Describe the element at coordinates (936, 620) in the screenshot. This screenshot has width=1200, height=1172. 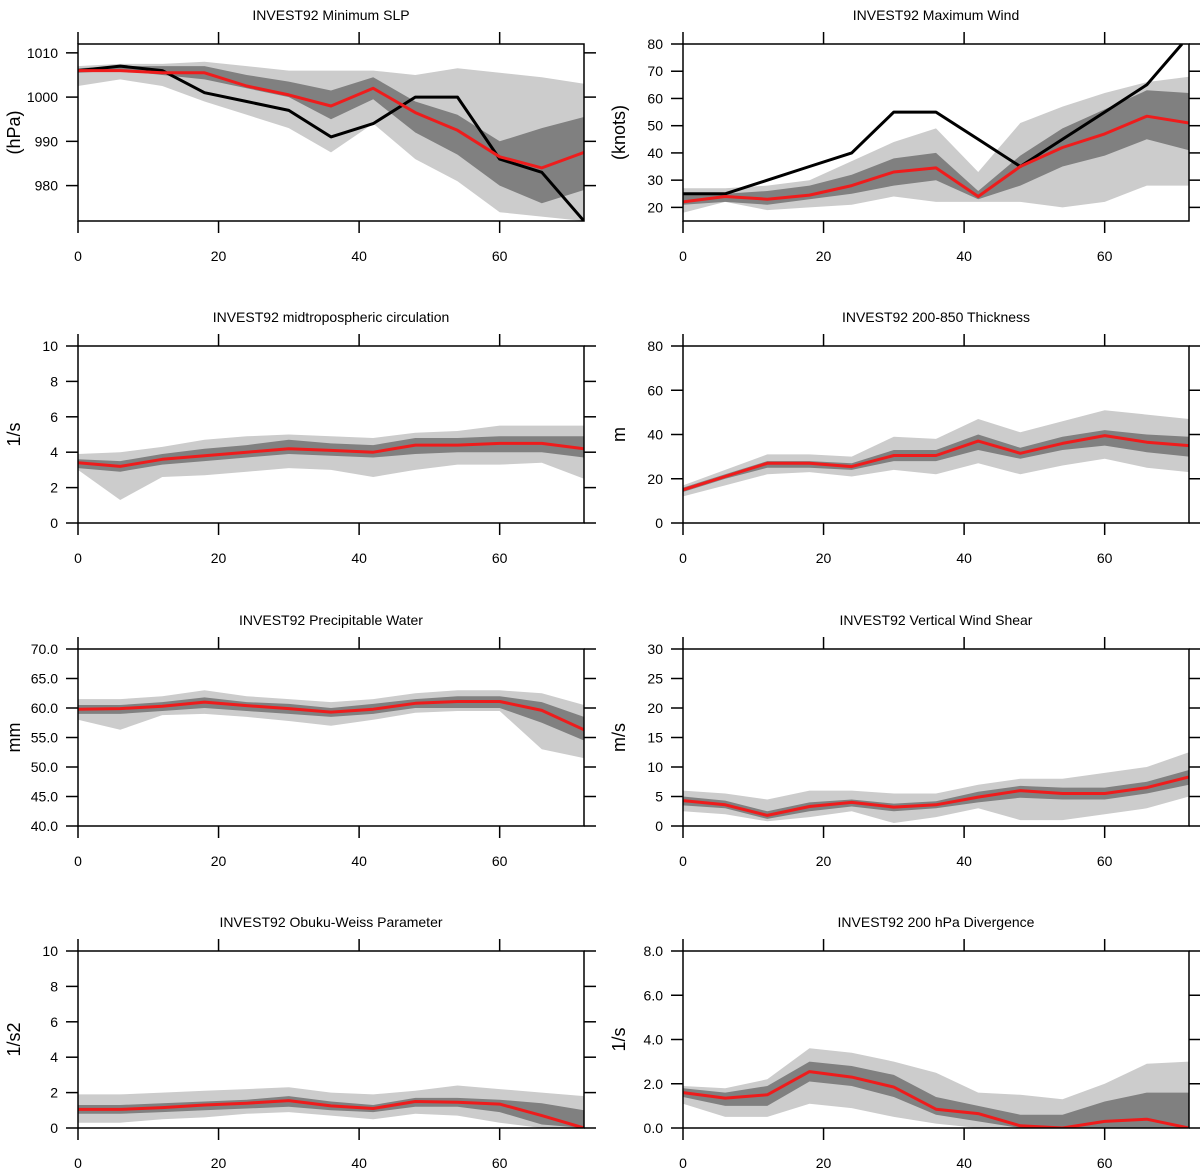
I see `chart-title: INVEST92 Vertical Wind Shear` at that location.